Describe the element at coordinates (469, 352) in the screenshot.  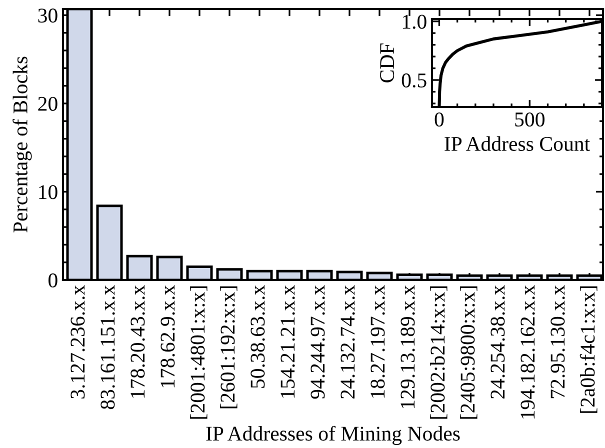
I see `x-tick-label: [2405:9800:x:x]` at that location.